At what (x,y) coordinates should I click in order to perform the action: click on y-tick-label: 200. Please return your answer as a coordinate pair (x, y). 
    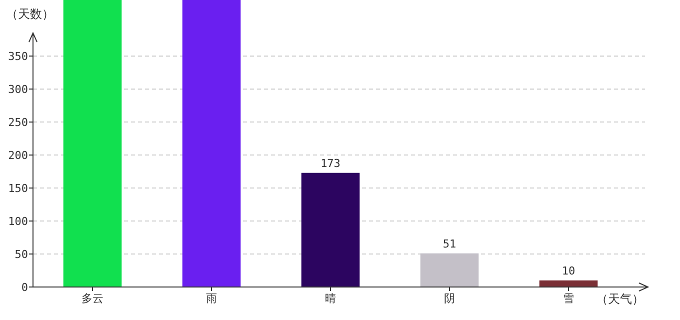
    Looking at the image, I should click on (18, 155).